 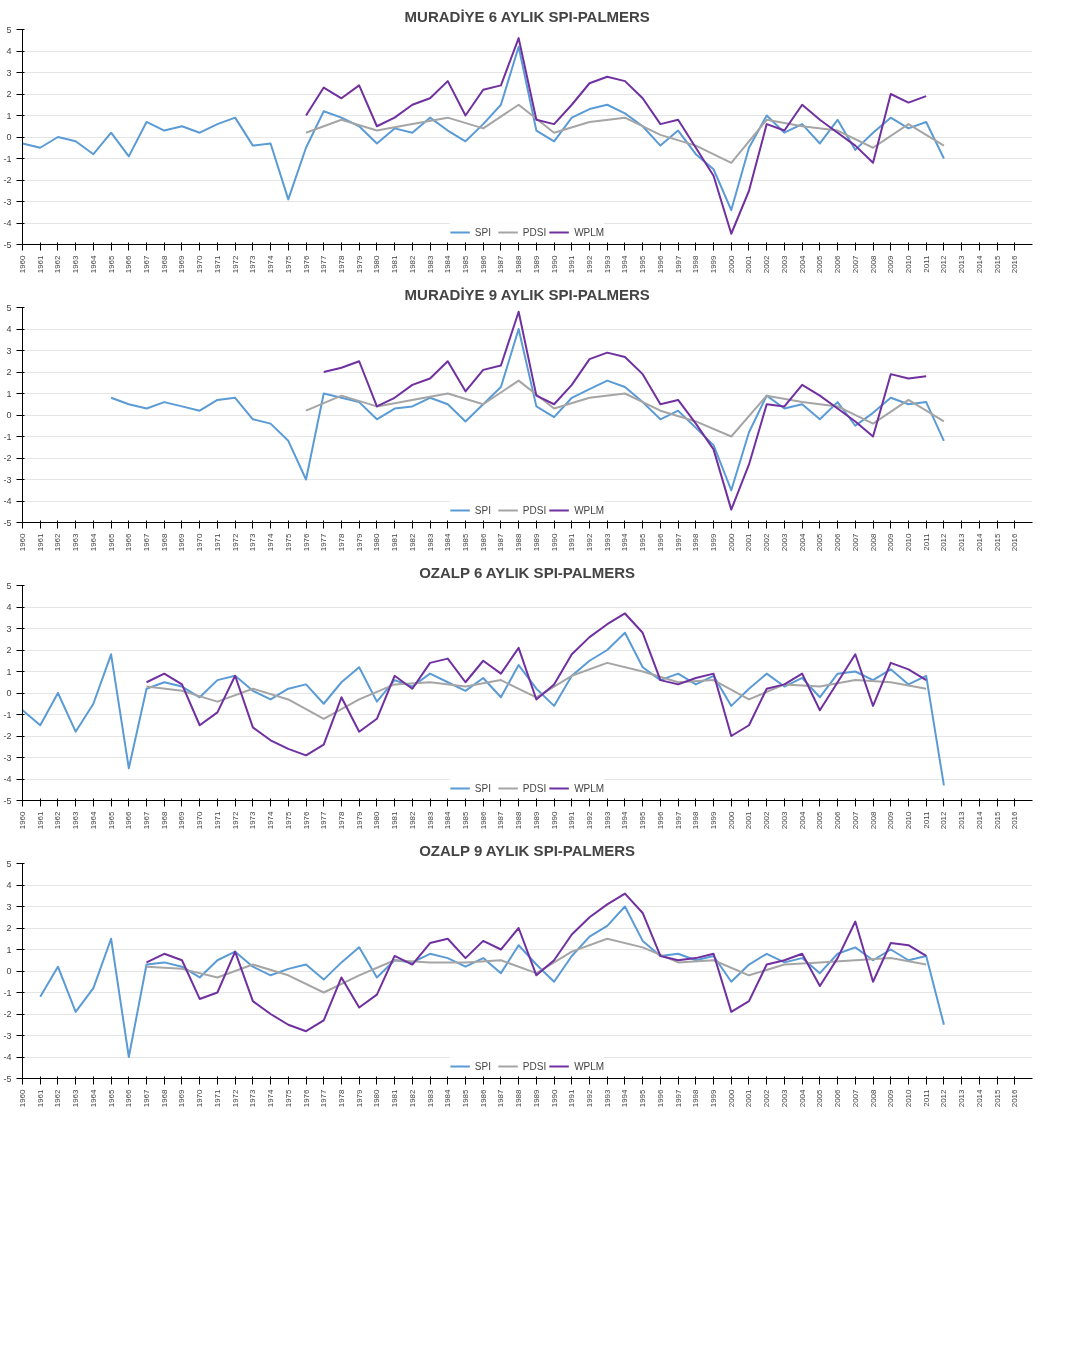 What do you see at coordinates (962, 264) in the screenshot?
I see `x-tick-label: 2013` at bounding box center [962, 264].